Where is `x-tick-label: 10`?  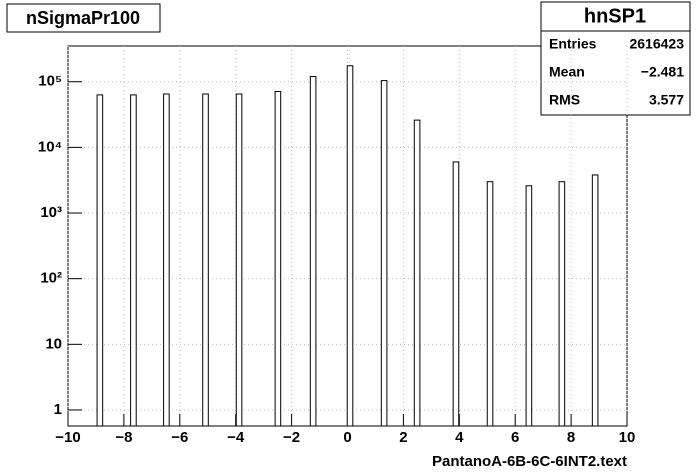
x-tick-label: 10 is located at coordinates (627, 437).